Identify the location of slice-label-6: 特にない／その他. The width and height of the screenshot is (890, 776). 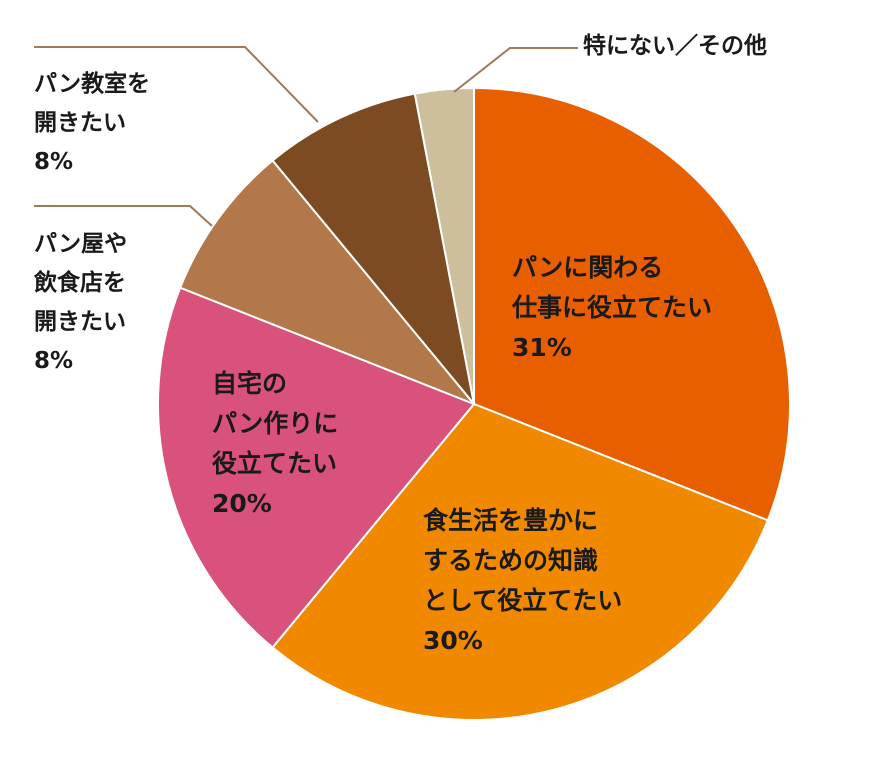
(675, 45).